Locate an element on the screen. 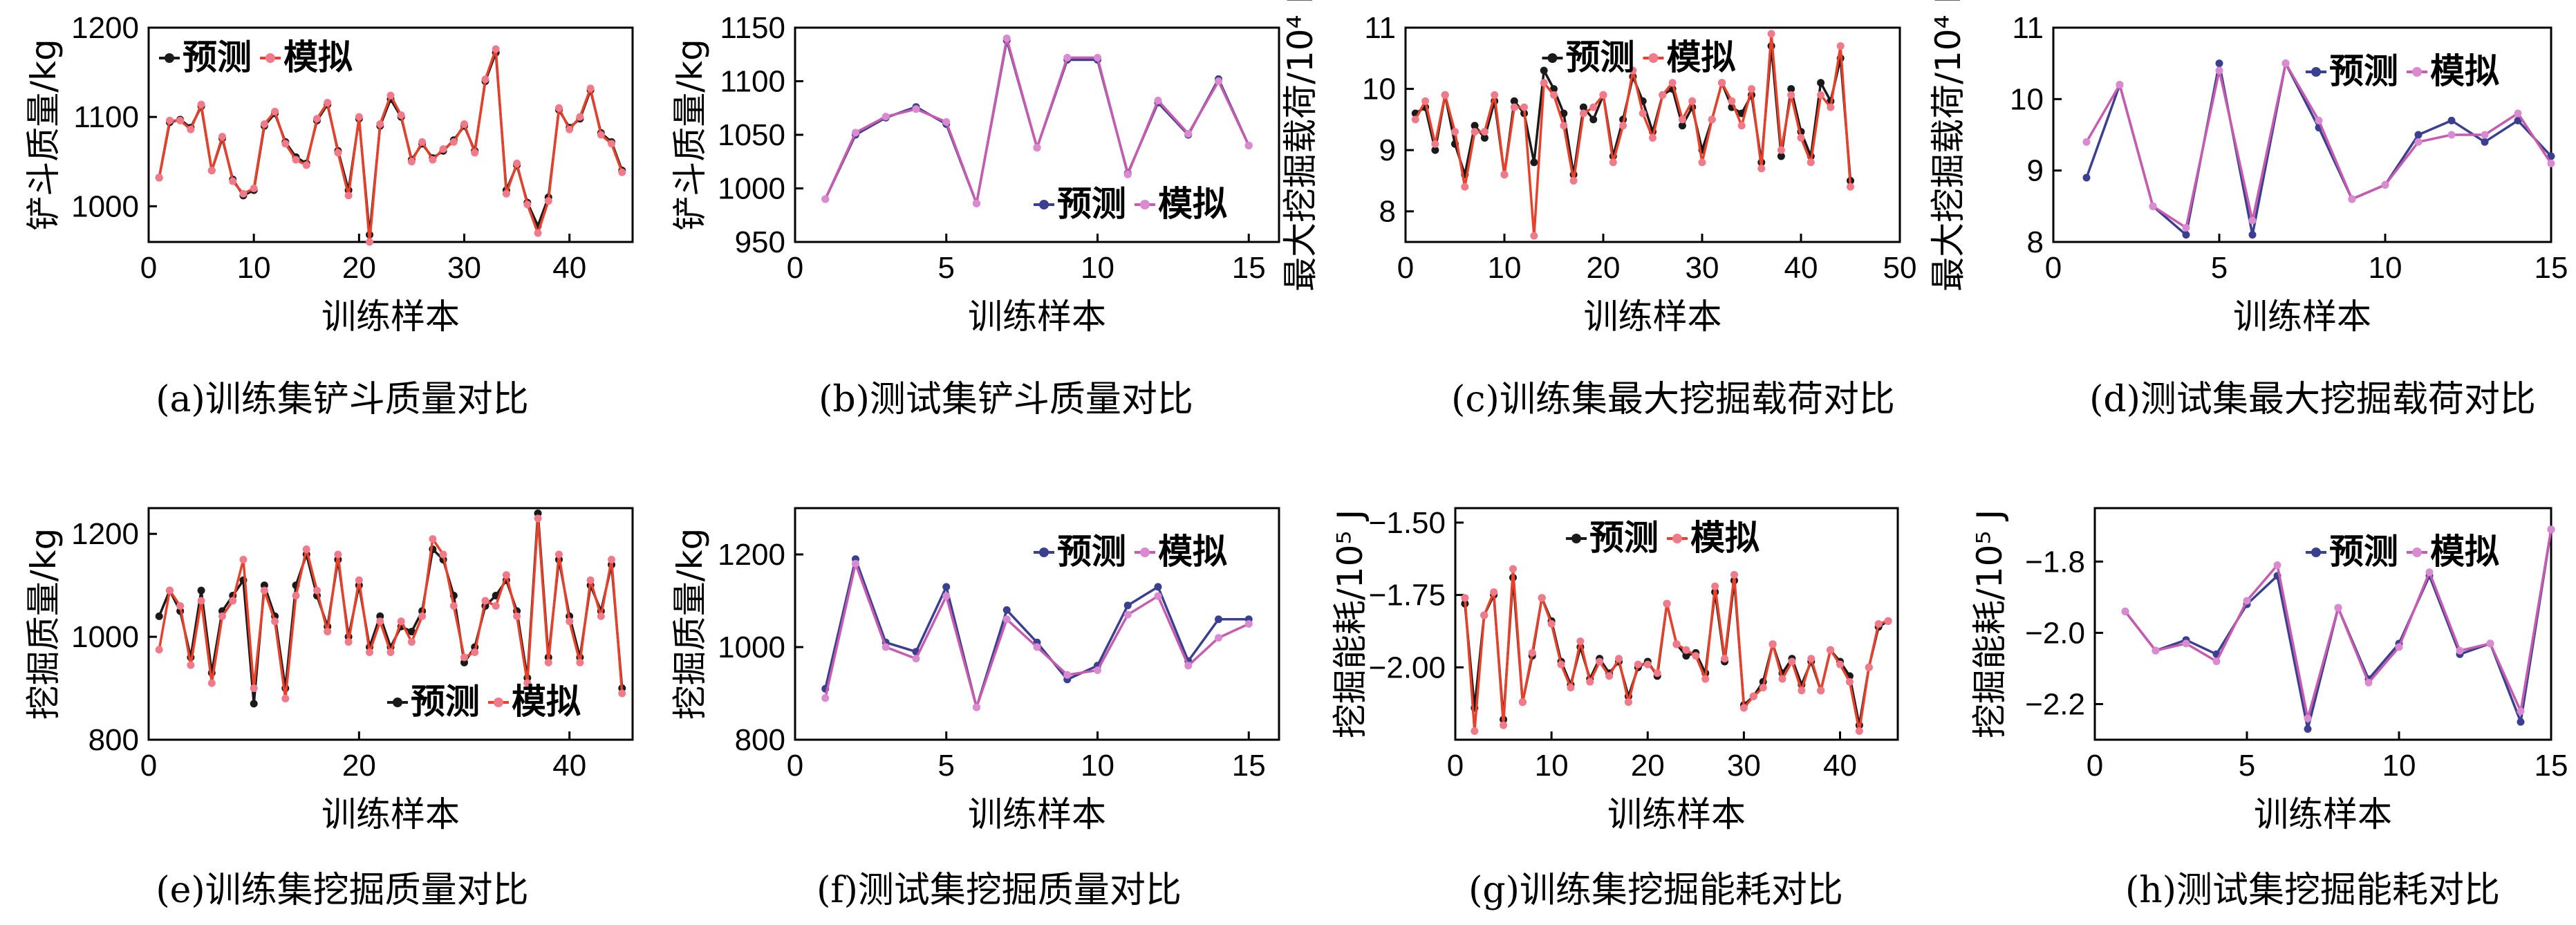 This screenshot has width=2576, height=925. y-tick-label: 9 is located at coordinates (2035, 171).